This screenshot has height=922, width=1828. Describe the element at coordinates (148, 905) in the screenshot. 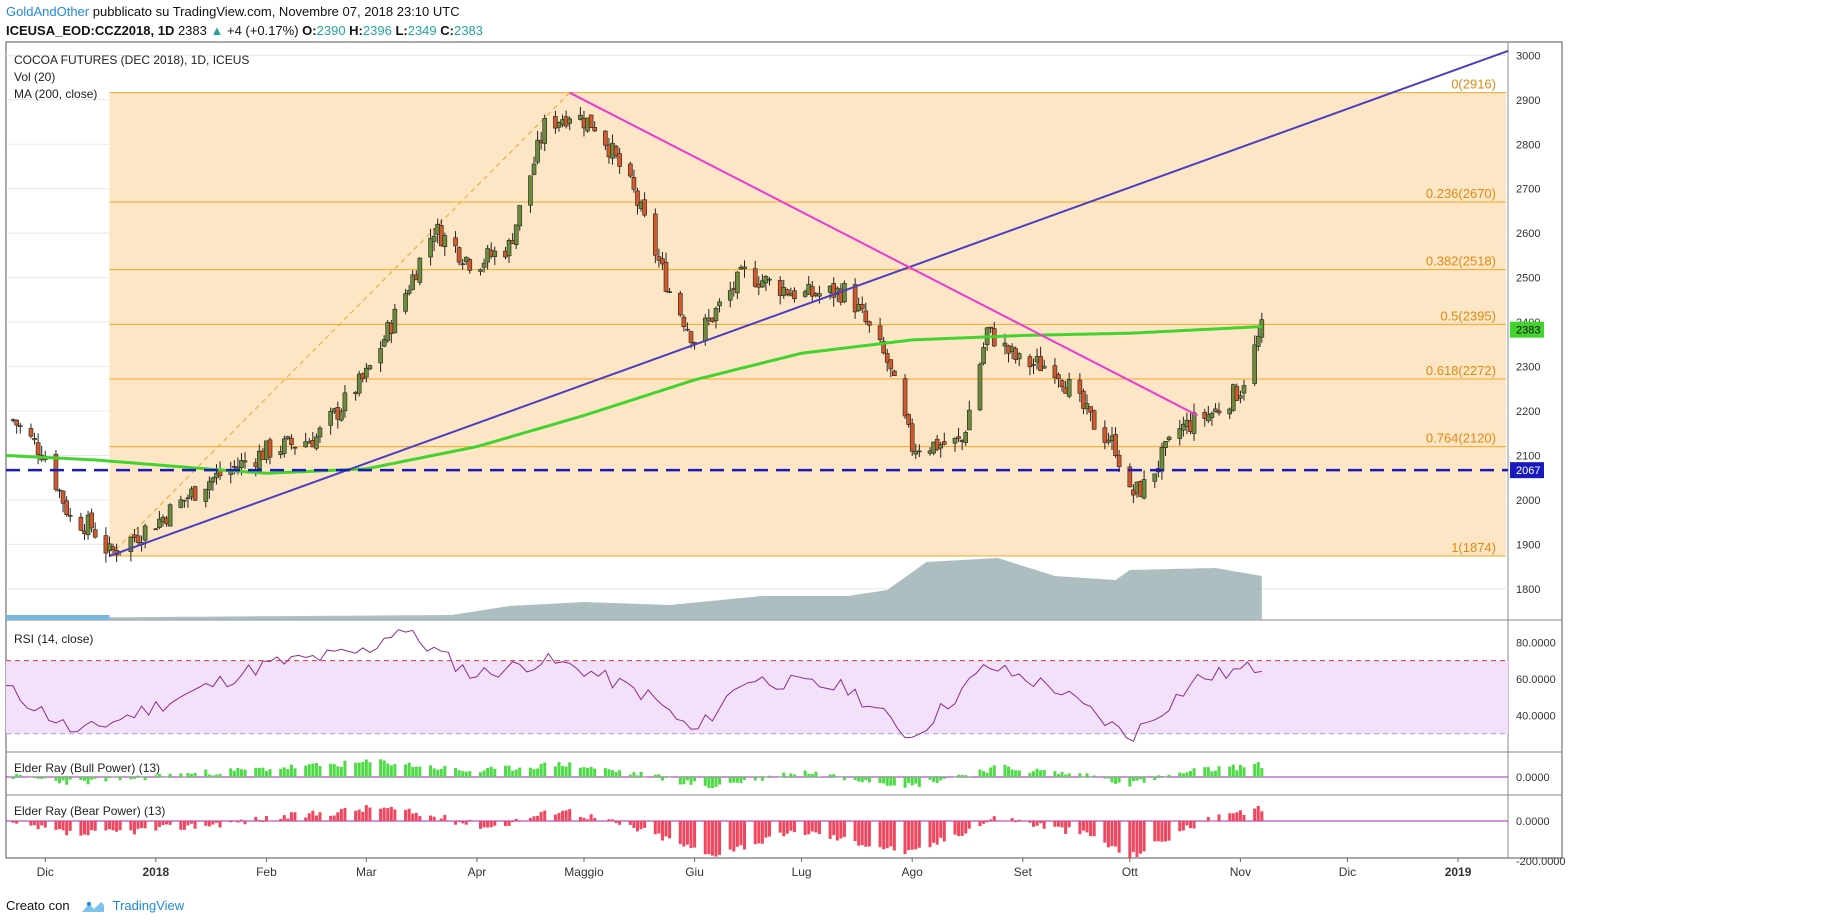

I see `tradingview-link: TradingView` at that location.